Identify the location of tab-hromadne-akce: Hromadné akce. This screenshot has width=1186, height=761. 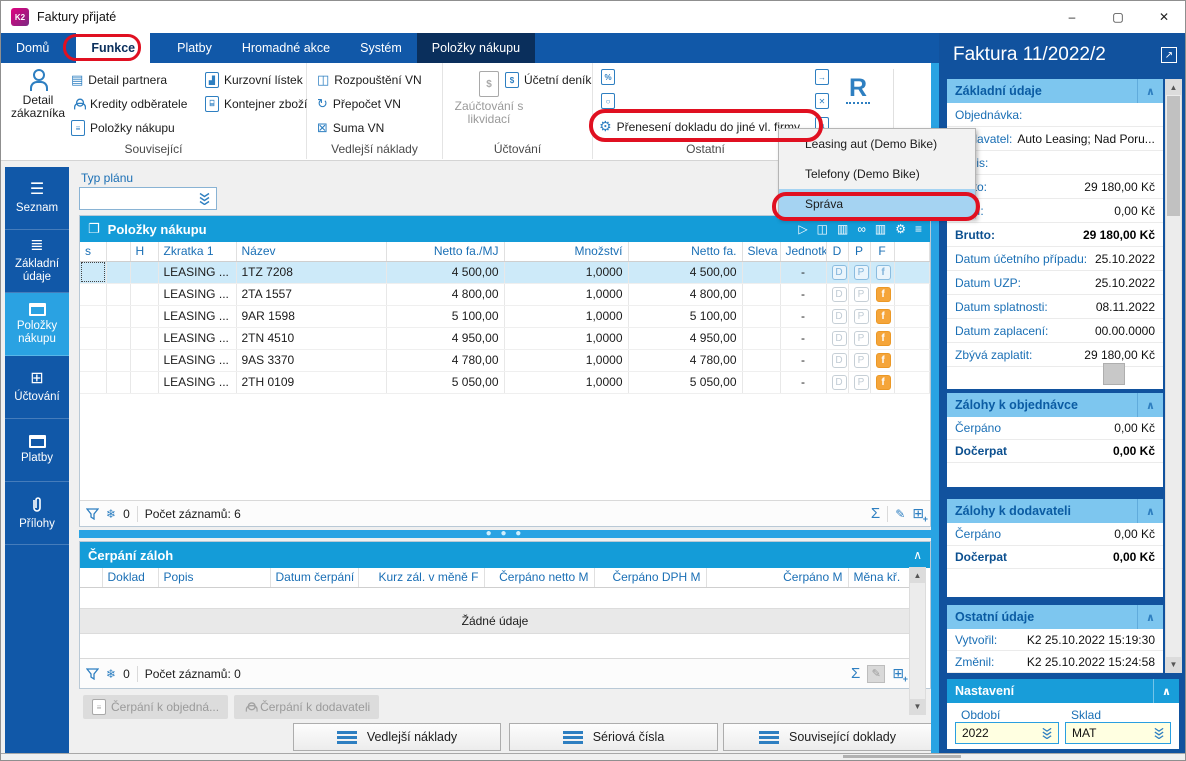
(286, 48).